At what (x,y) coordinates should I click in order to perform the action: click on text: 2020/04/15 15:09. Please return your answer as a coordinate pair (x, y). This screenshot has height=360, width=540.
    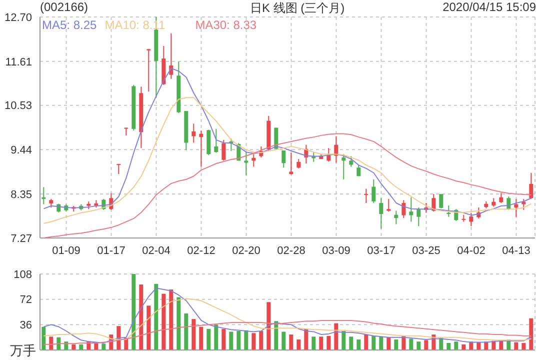
    Looking at the image, I should click on (489, 7).